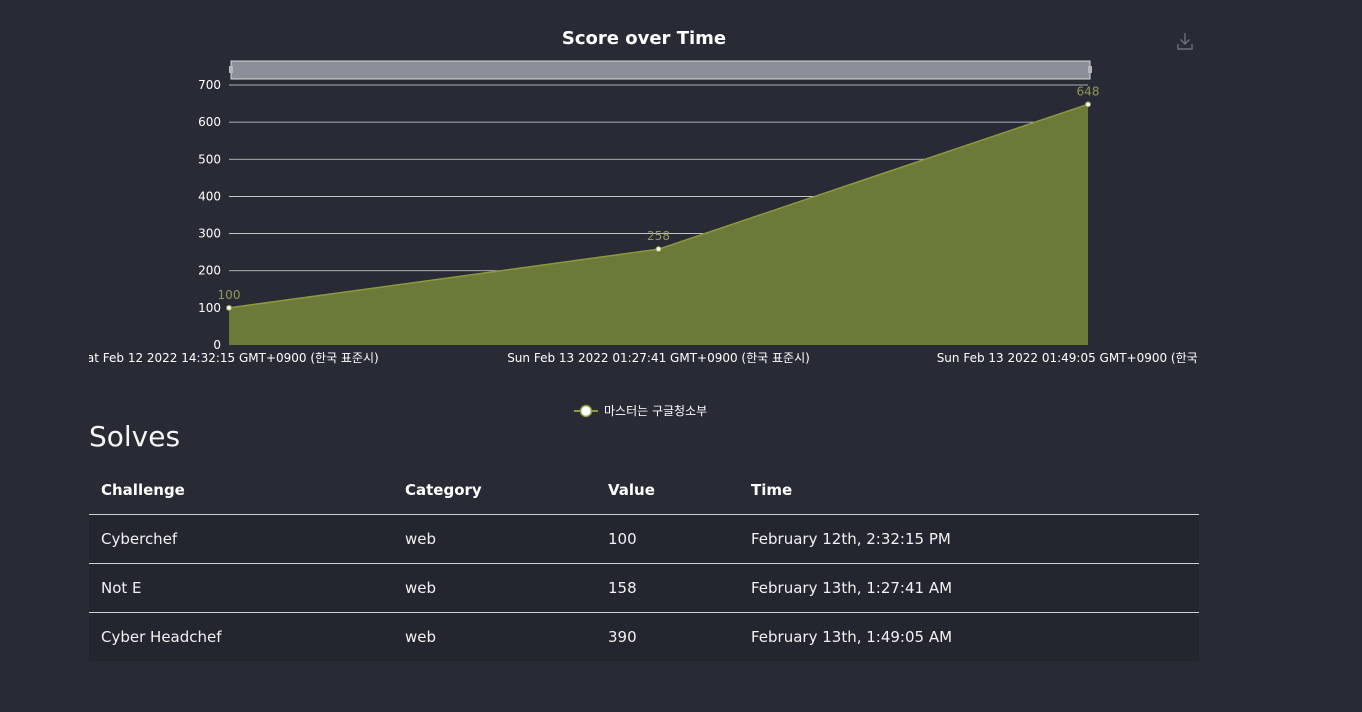 The image size is (1362, 712). Describe the element at coordinates (209, 122) in the screenshot. I see `y-tick-label: 600` at that location.